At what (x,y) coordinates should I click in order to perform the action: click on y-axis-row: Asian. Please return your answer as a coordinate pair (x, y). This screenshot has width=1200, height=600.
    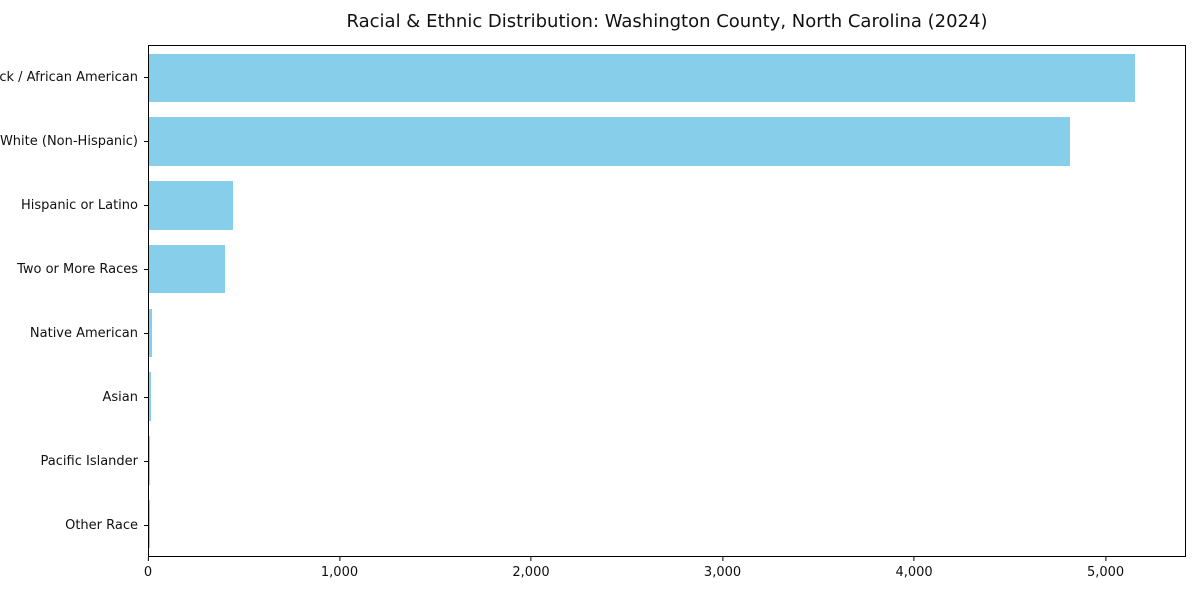
    Looking at the image, I should click on (74, 397).